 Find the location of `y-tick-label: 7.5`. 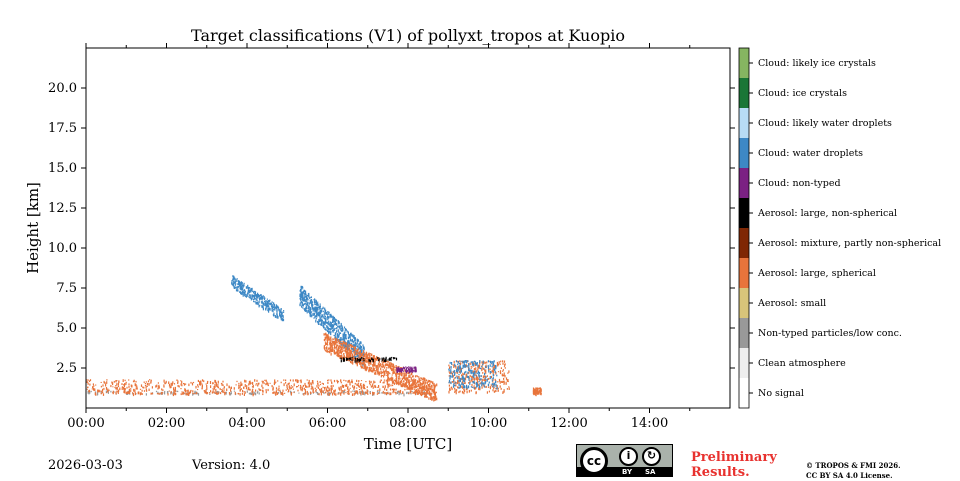

y-tick-label: 7.5 is located at coordinates (66, 288).